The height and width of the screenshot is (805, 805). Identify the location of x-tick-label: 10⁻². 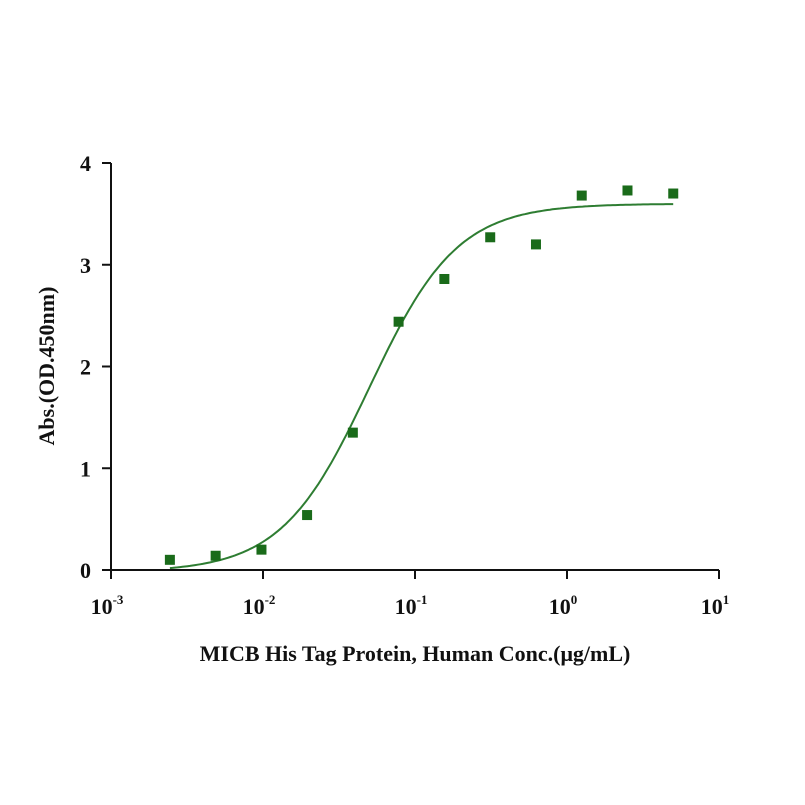
(259, 605).